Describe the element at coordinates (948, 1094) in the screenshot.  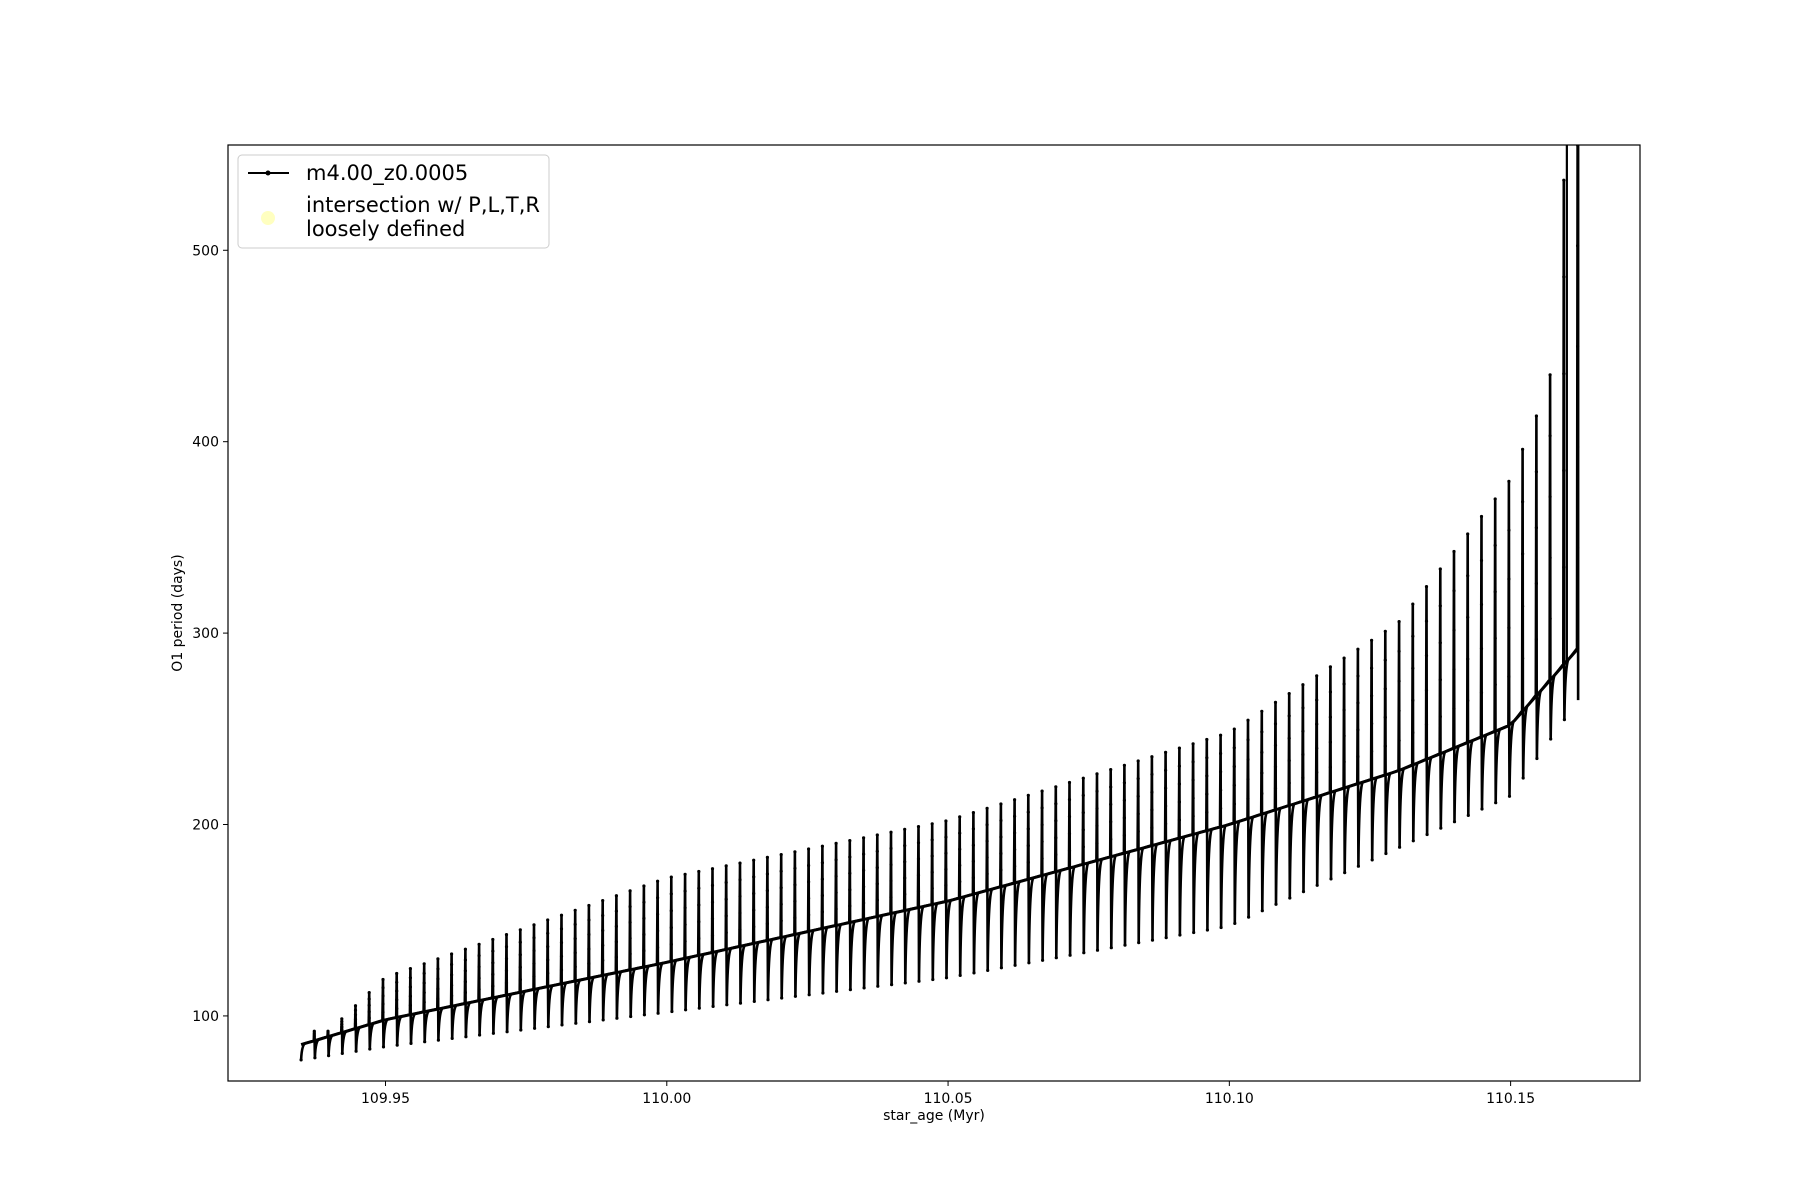
I see `x-axis: 109.95 110.00 110.05 110.10 110.15` at that location.